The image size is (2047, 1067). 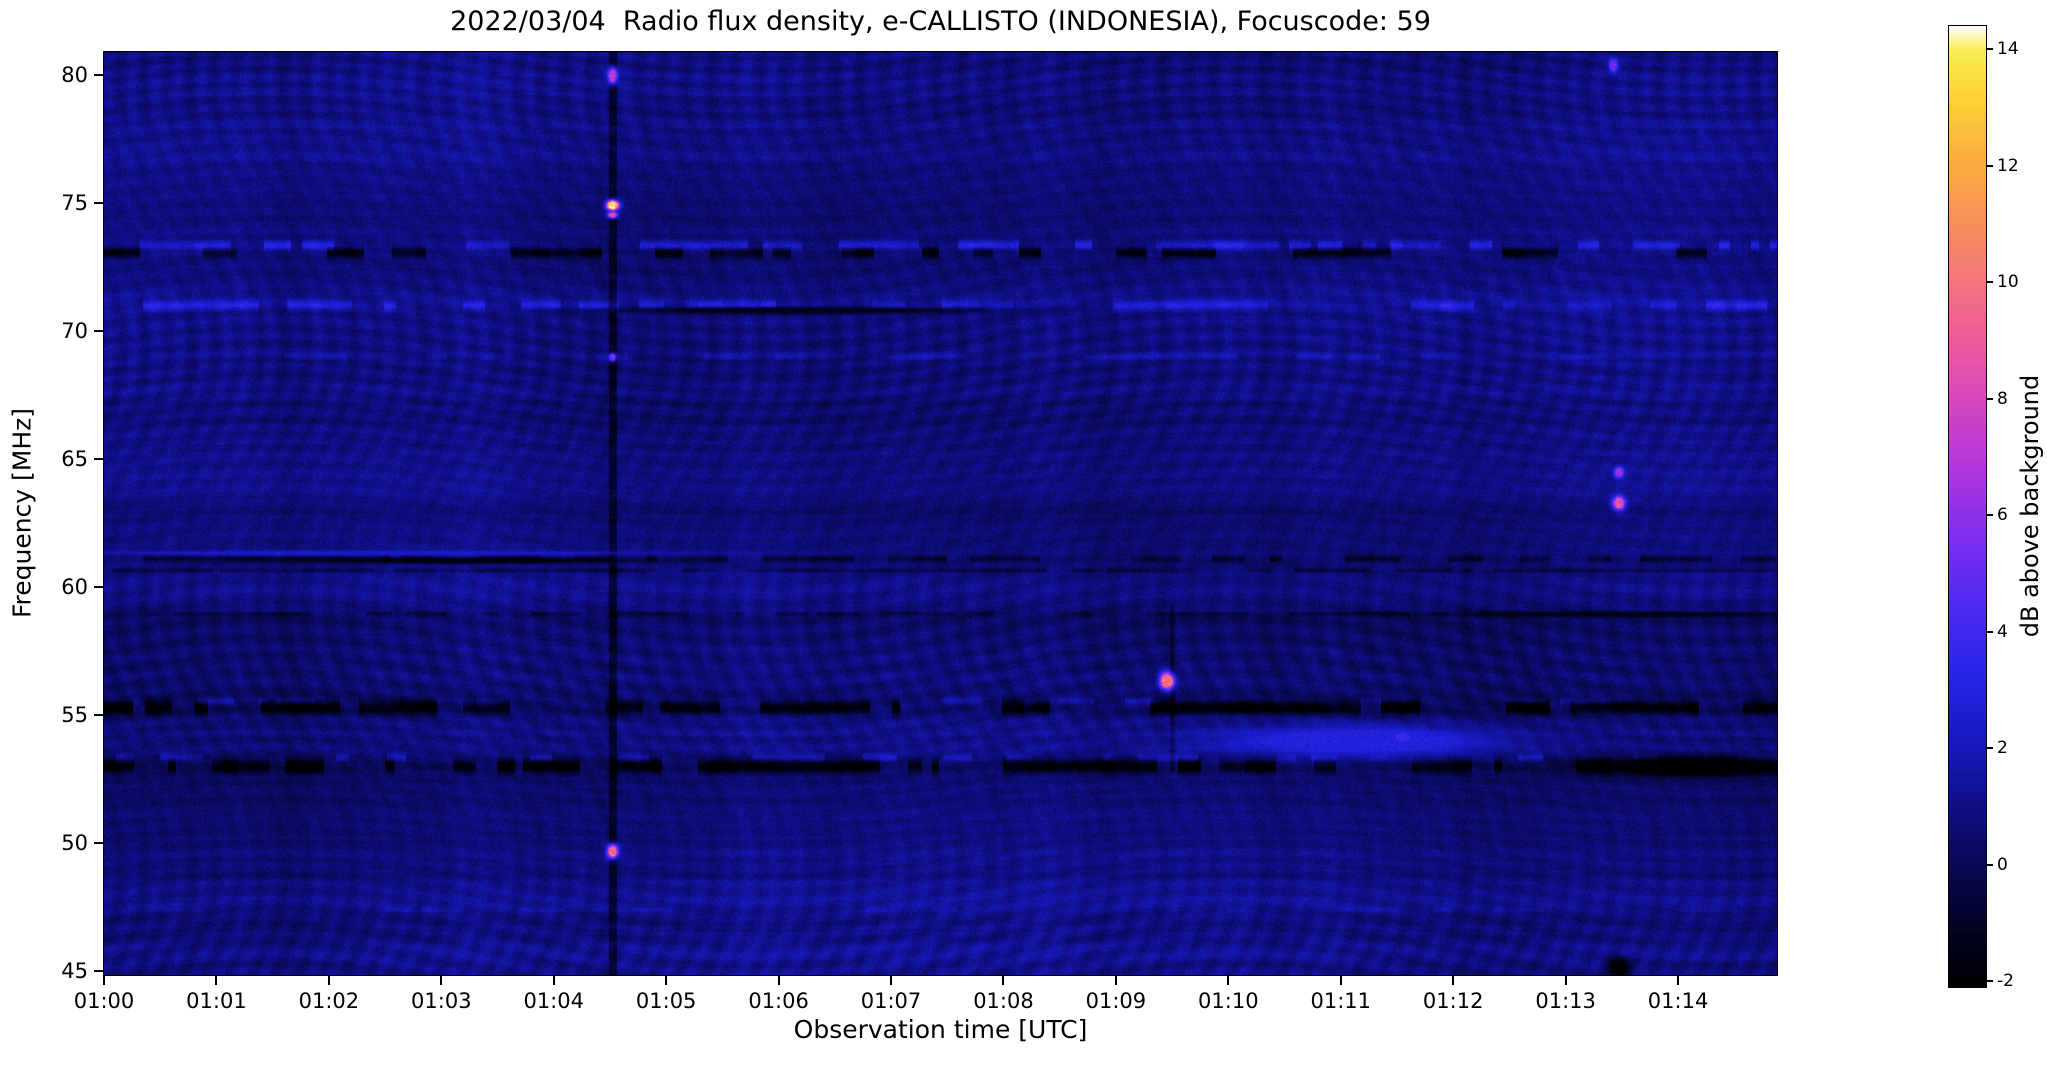 I want to click on y-tick-label: 45, so click(x=74, y=971).